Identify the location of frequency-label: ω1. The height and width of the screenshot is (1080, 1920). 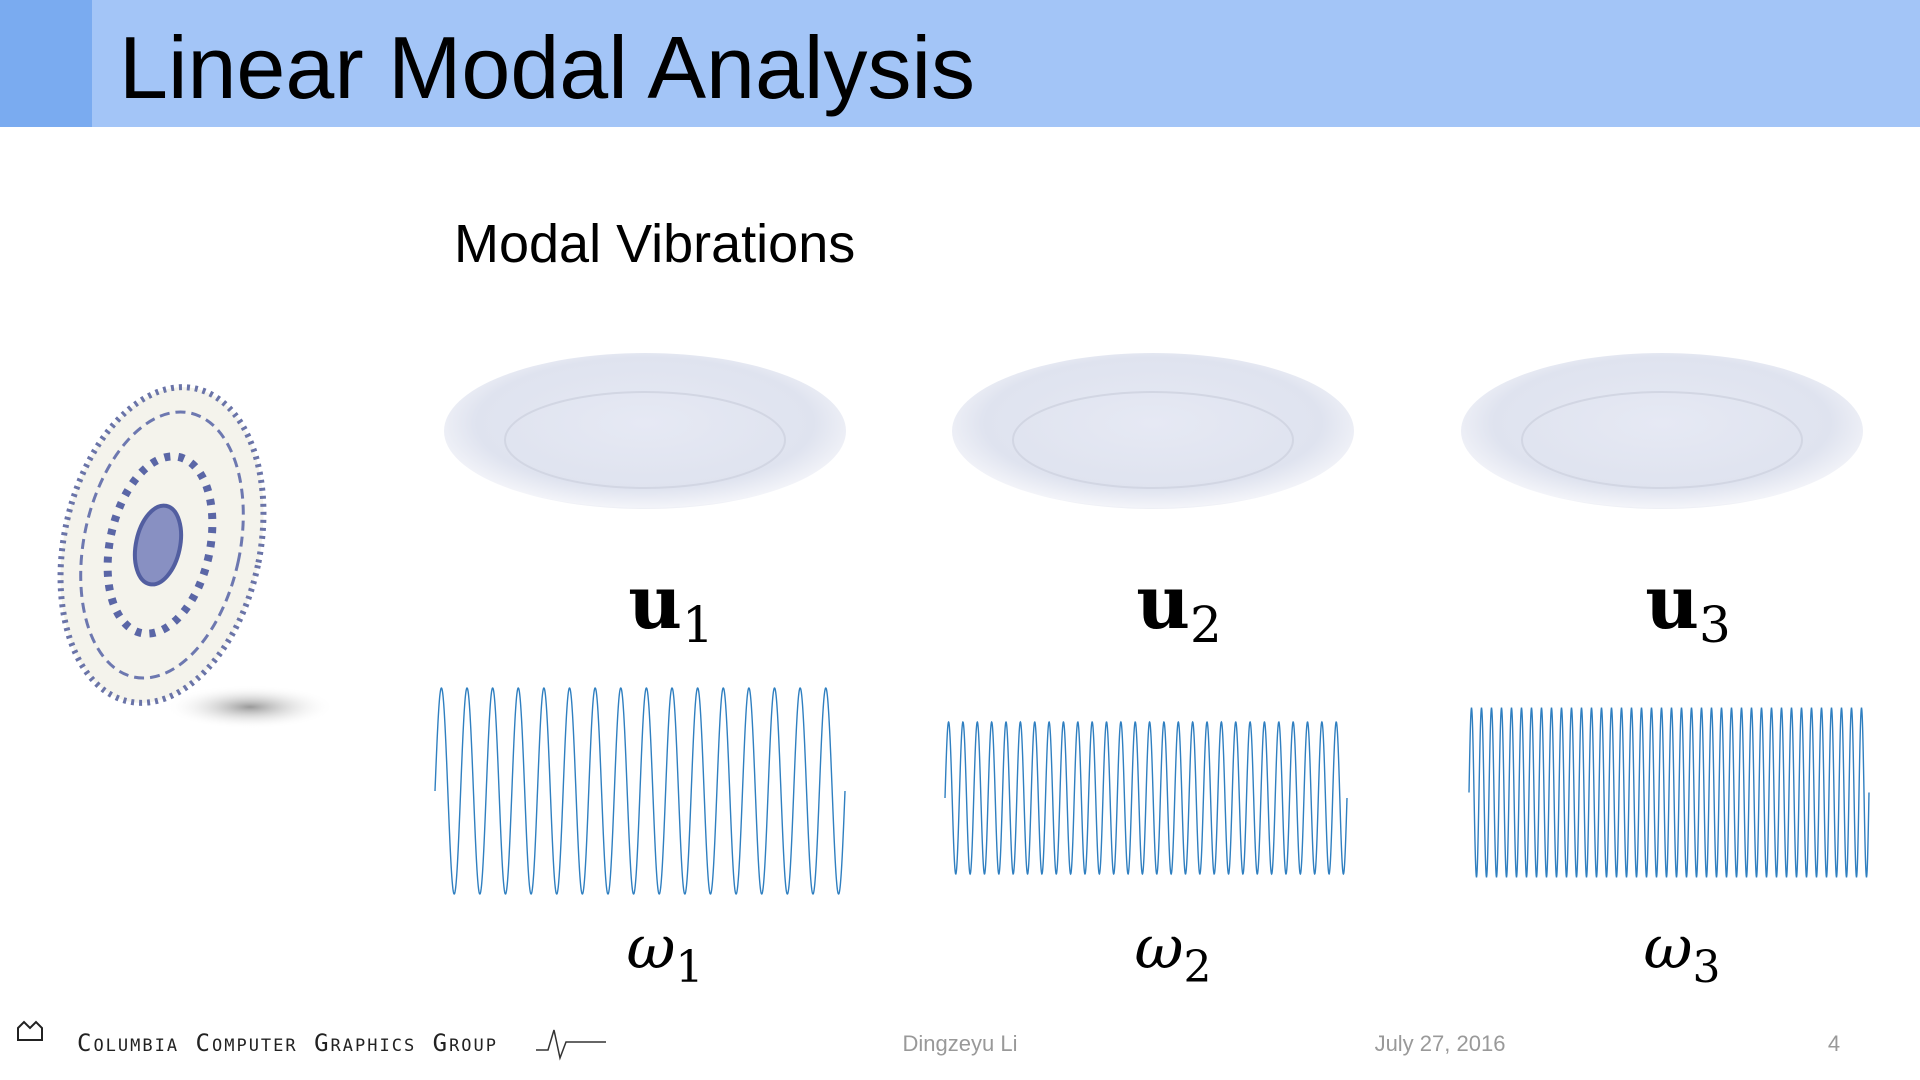
(665, 953).